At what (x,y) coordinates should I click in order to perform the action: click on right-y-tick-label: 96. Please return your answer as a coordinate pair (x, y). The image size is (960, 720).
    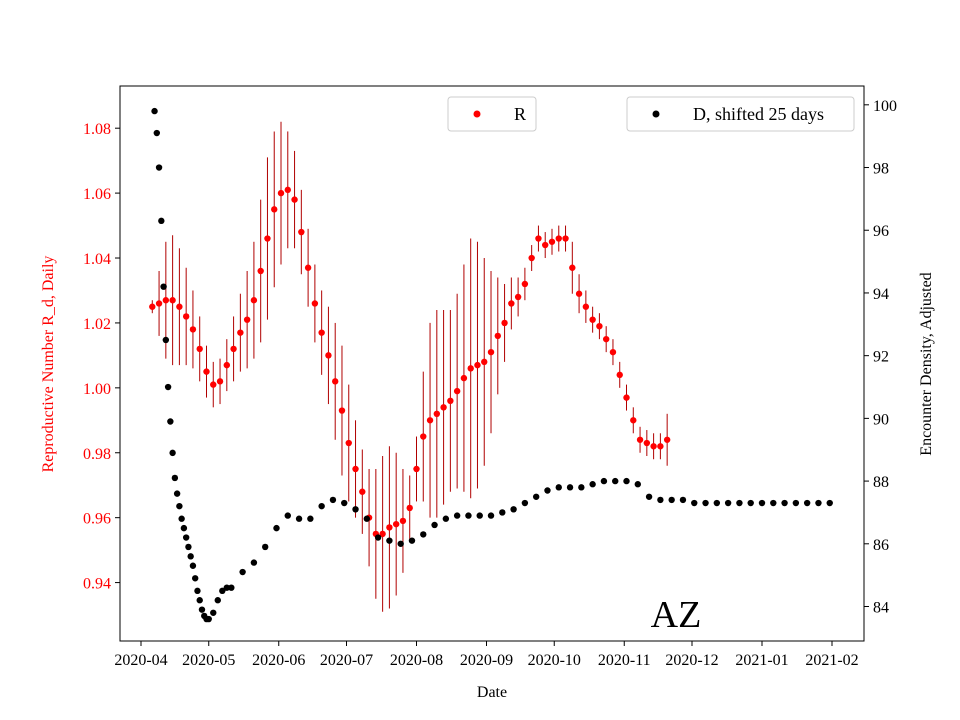
    Looking at the image, I should click on (881, 231).